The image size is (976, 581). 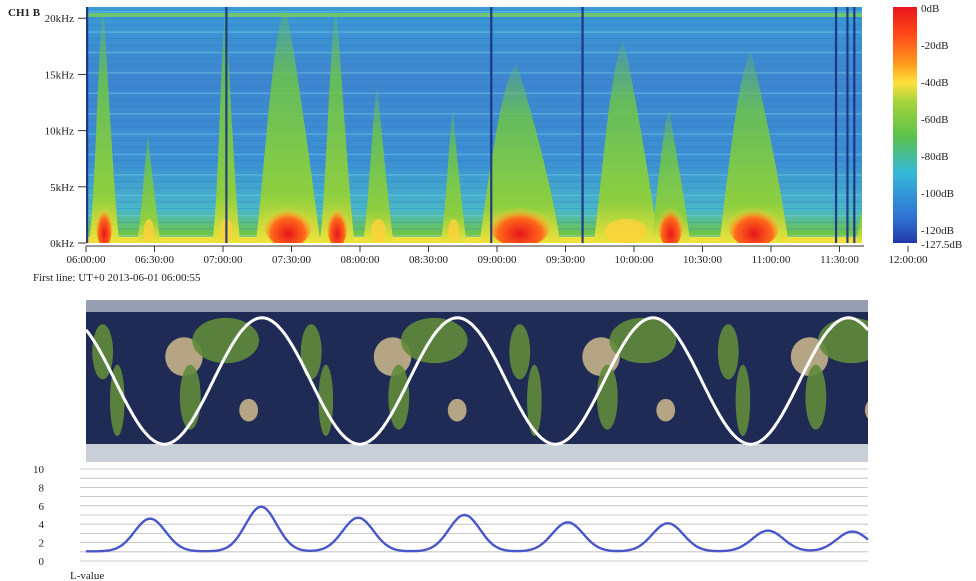 What do you see at coordinates (477, 453) in the screenshot?
I see `antarctica` at bounding box center [477, 453].